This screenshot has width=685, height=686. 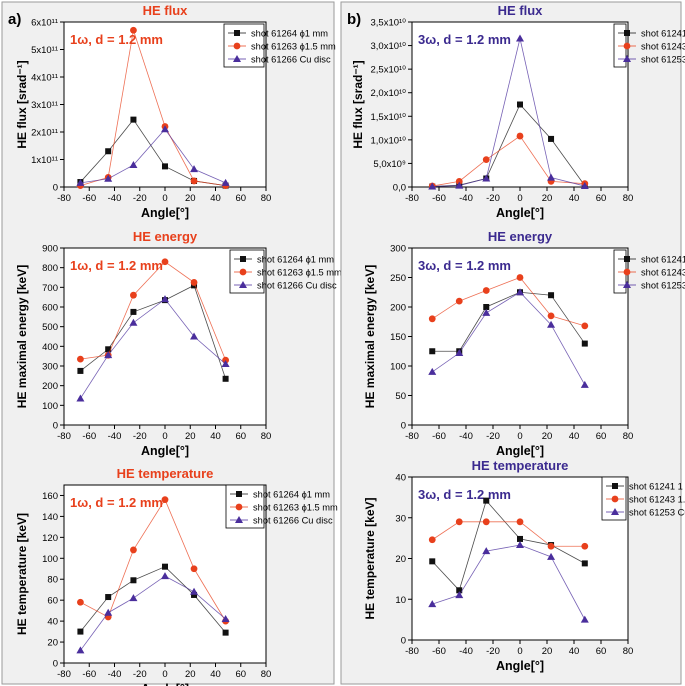 What do you see at coordinates (519, 651) in the screenshot?
I see `x-tick-label: 0` at bounding box center [519, 651].